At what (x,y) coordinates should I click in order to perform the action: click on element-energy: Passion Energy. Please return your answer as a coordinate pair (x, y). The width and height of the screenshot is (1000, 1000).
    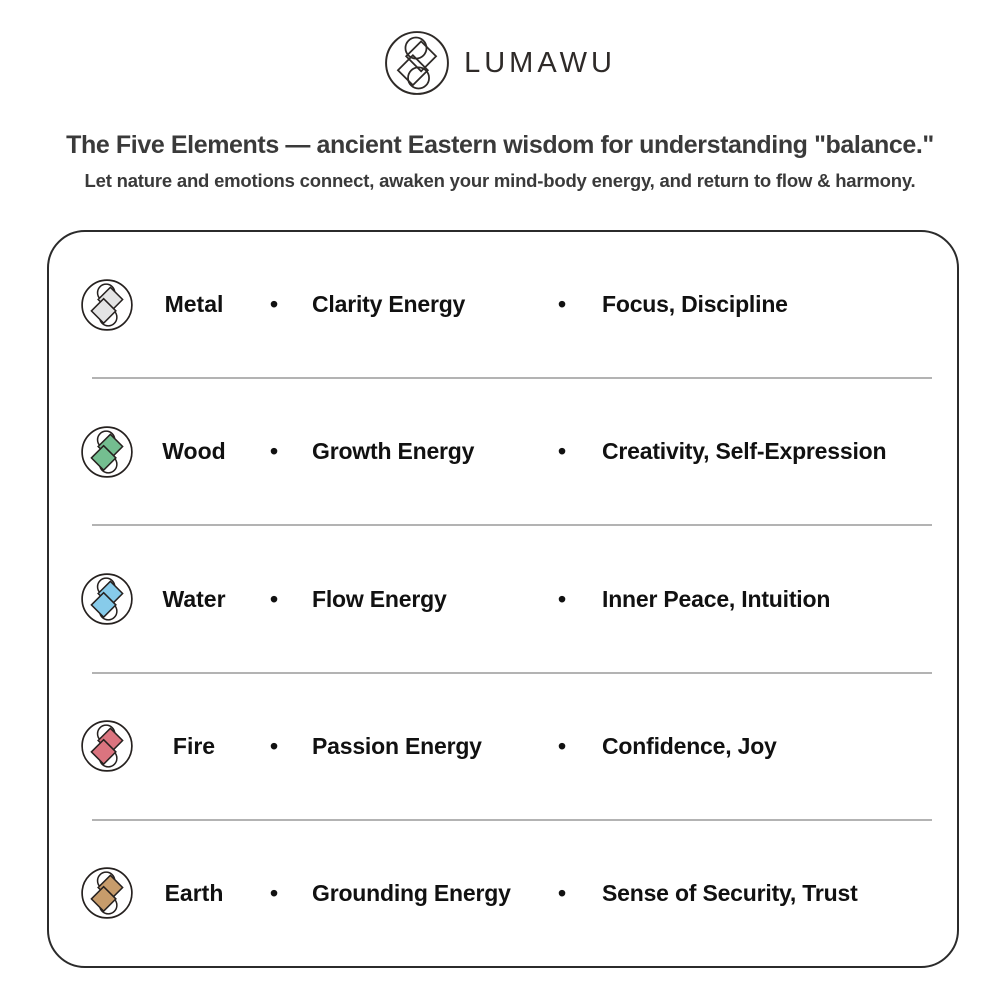
    Looking at the image, I should click on (397, 745).